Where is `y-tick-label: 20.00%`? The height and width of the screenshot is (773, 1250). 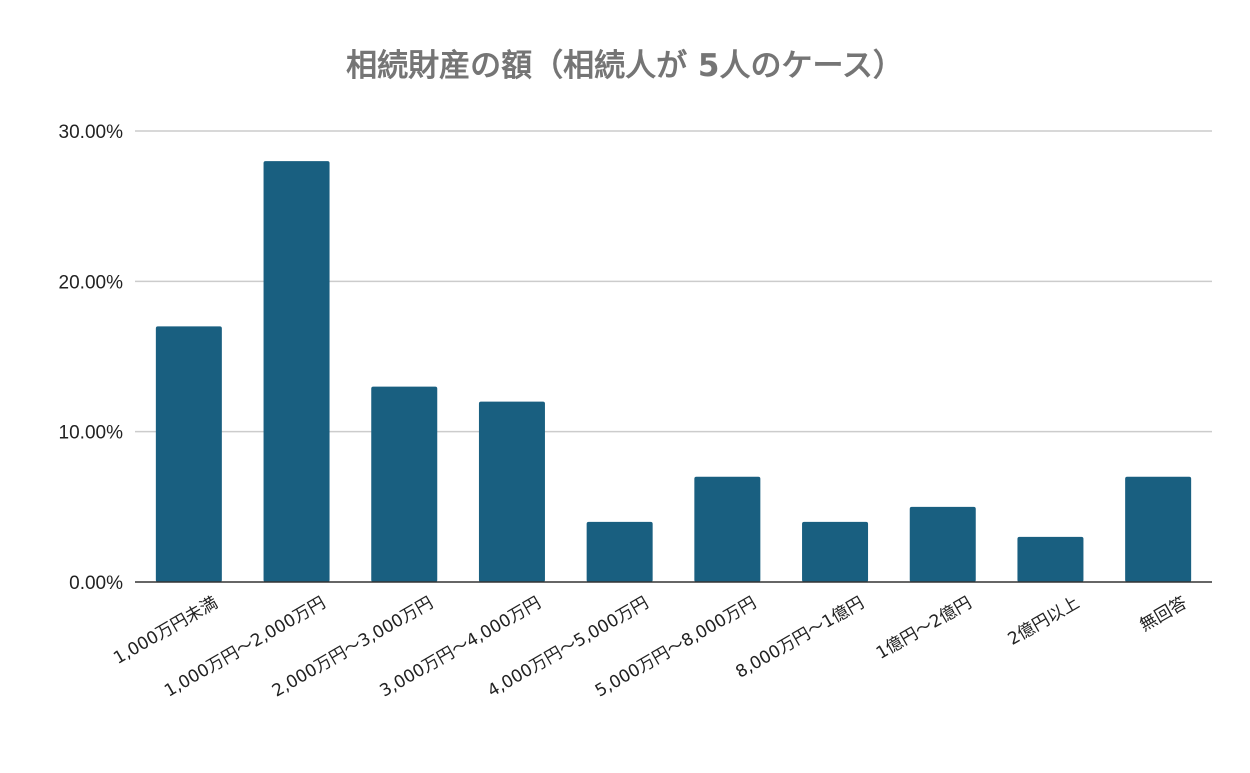
y-tick-label: 20.00% is located at coordinates (91, 282).